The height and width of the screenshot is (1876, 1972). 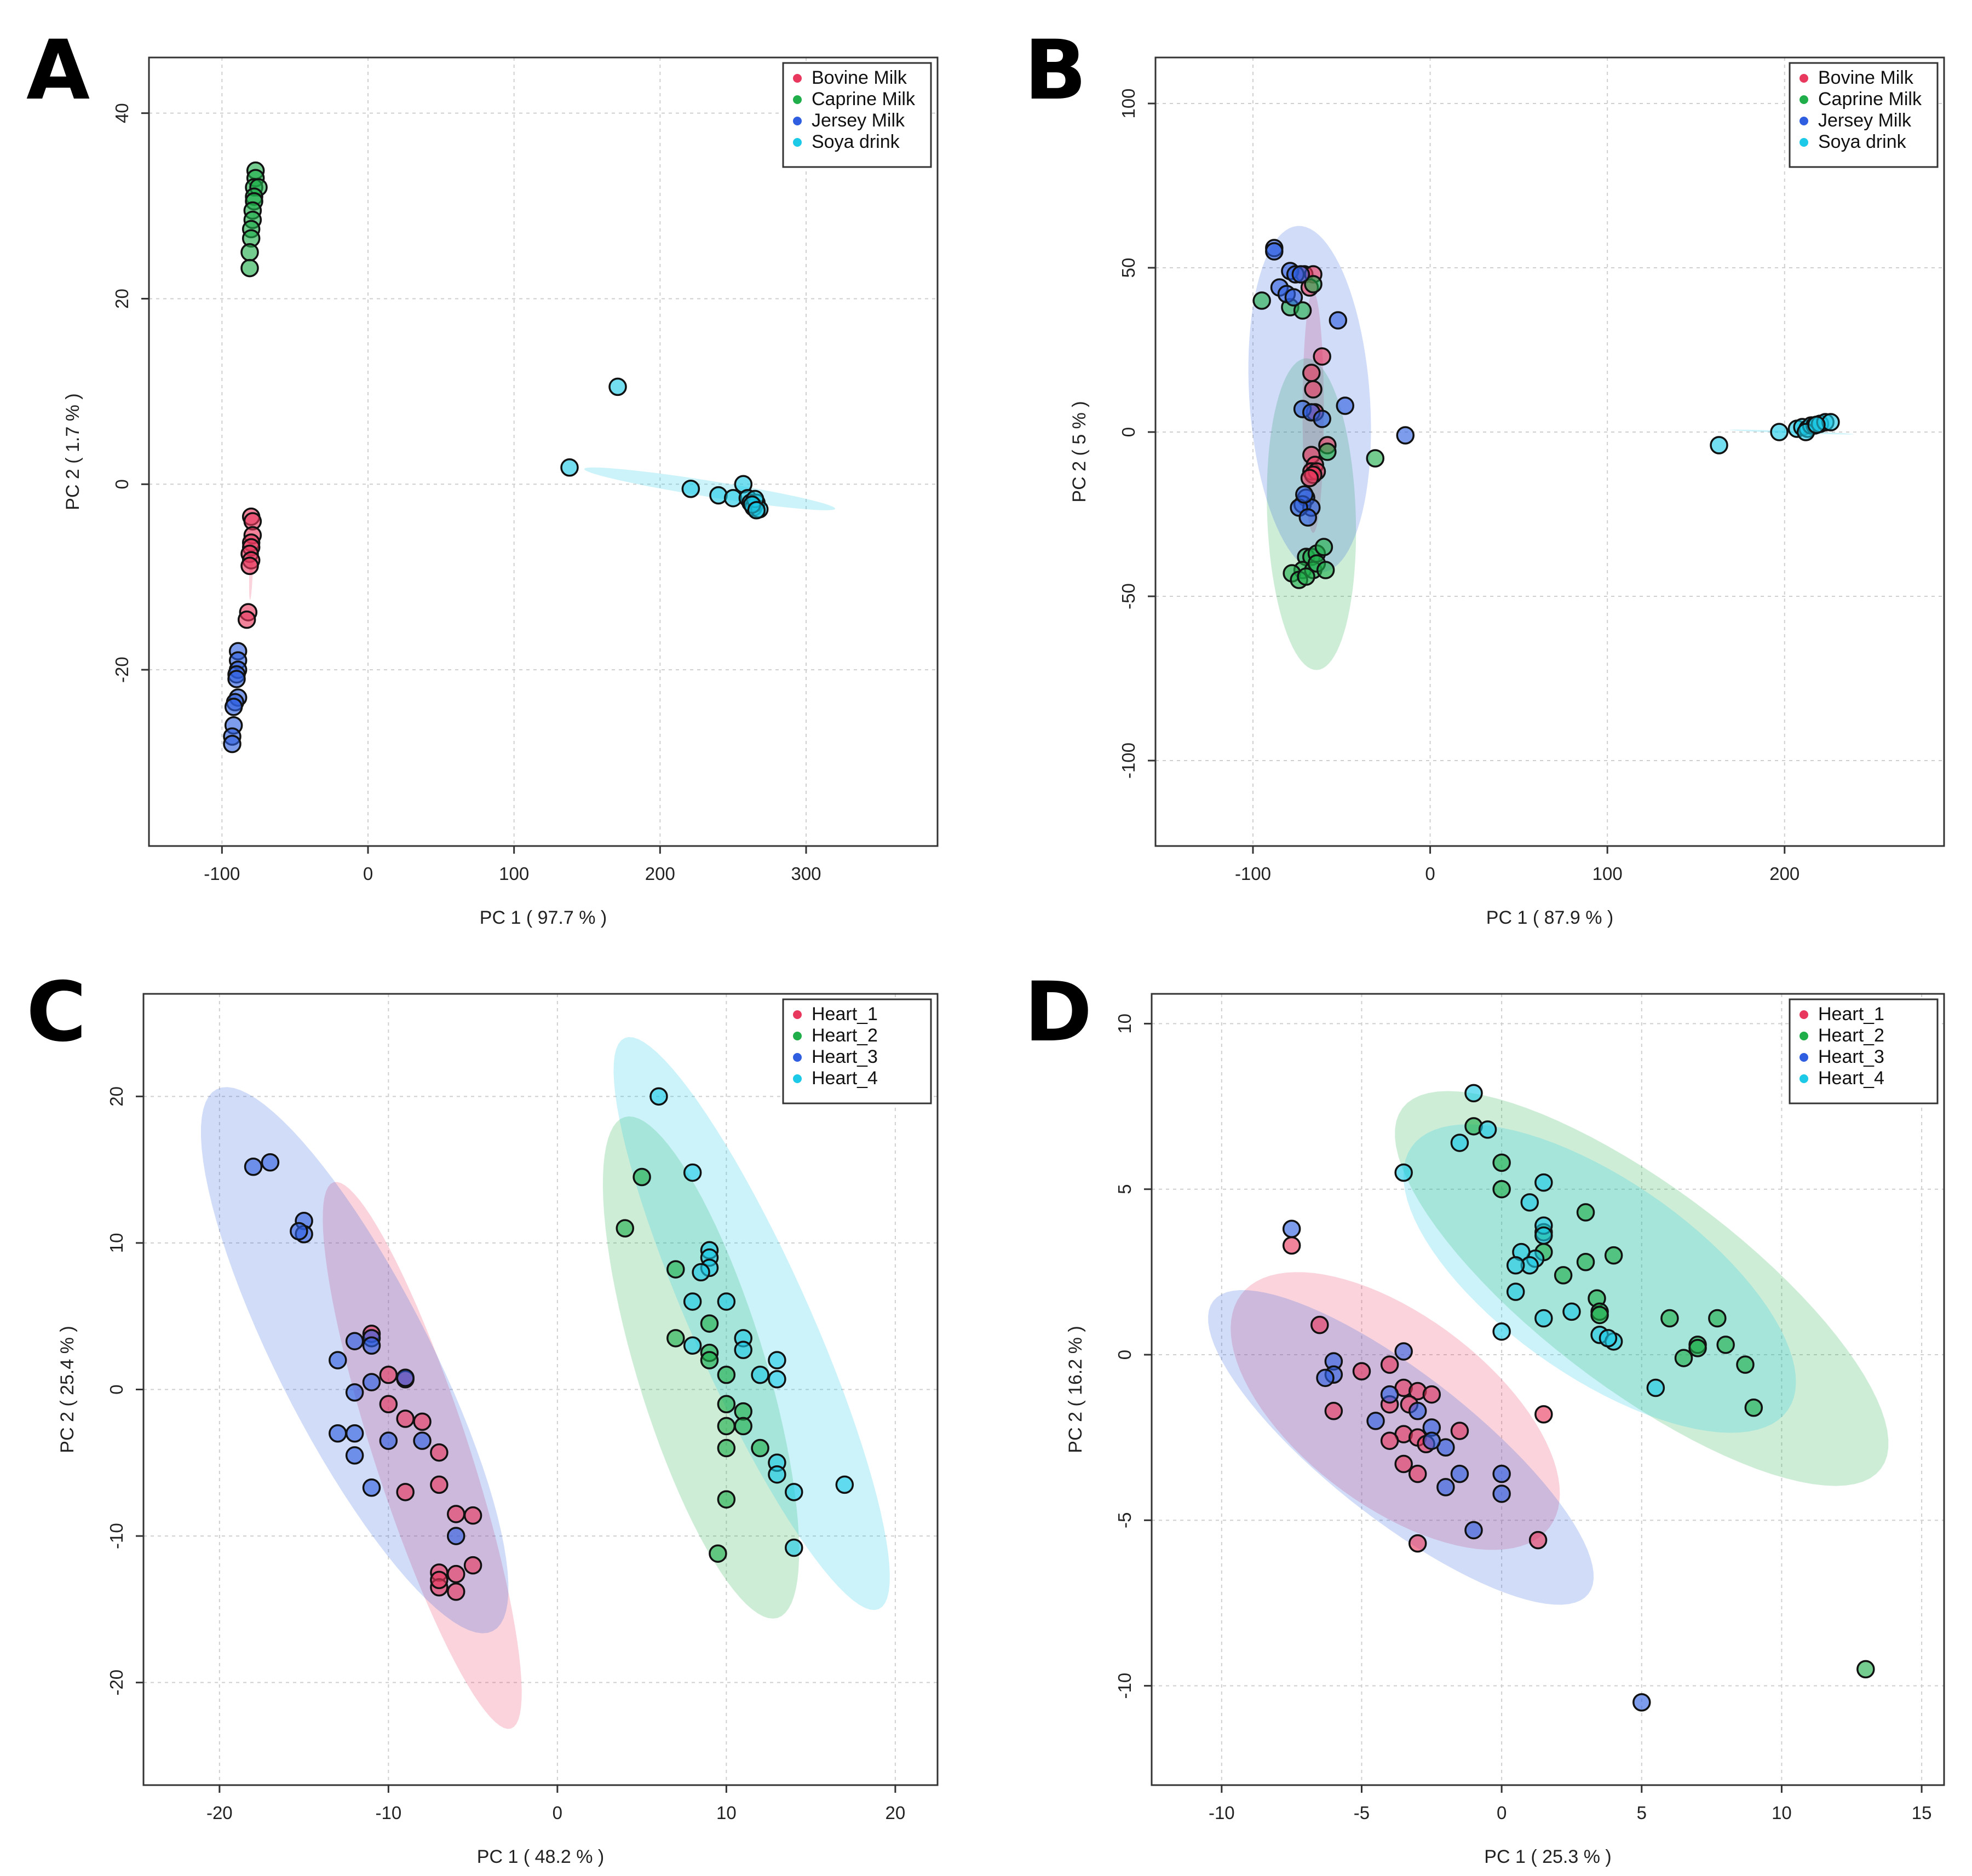 I want to click on y-tick-label: -100, so click(x=1129, y=761).